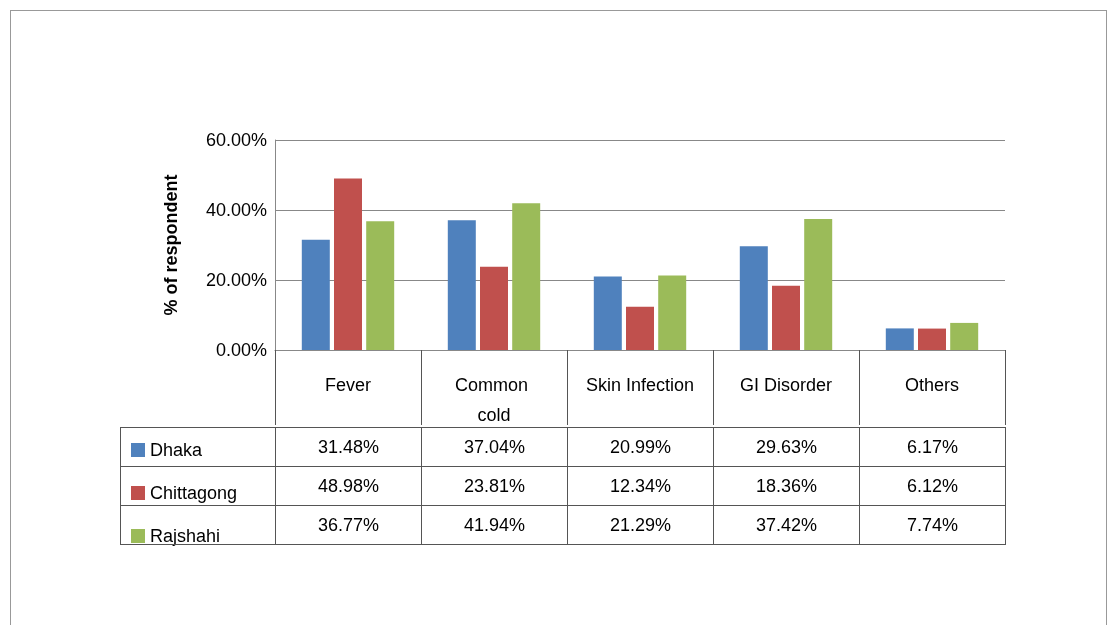 The width and height of the screenshot is (1117, 625). I want to click on legend-label: Rajshahi, so click(185, 536).